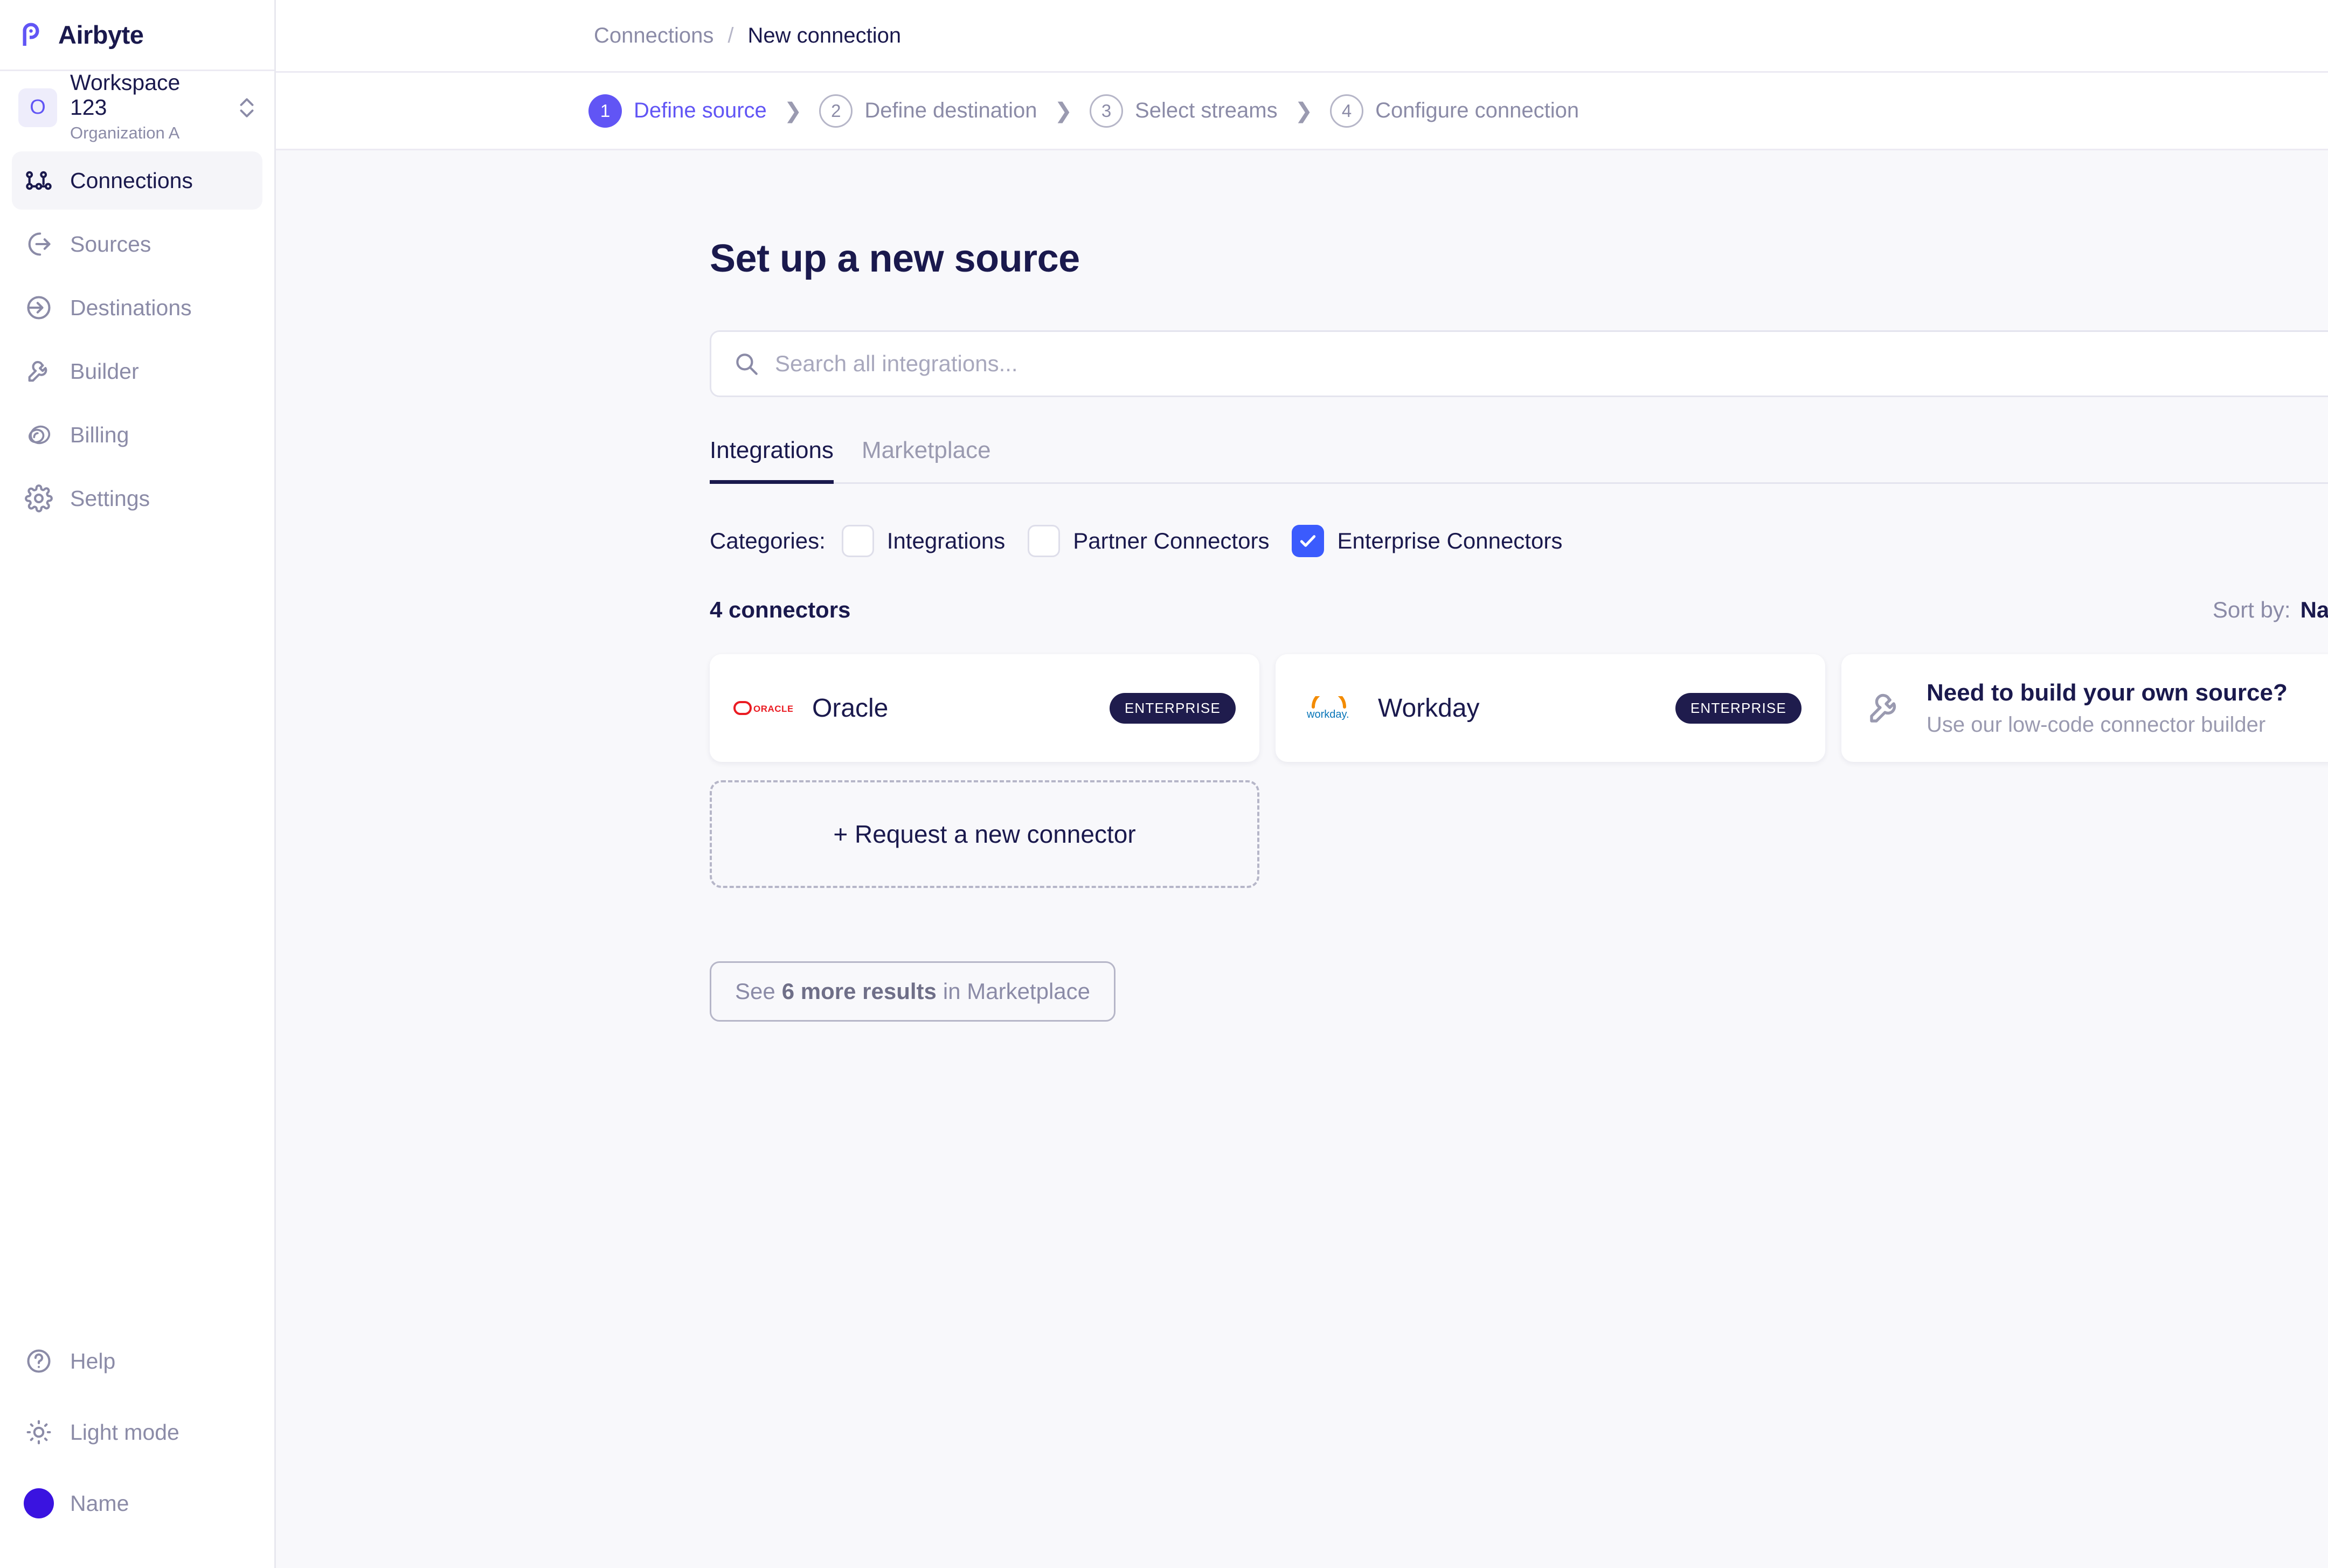 Image resolution: width=2328 pixels, height=1568 pixels. I want to click on category-checkbox-integrations: Integrations, so click(923, 541).